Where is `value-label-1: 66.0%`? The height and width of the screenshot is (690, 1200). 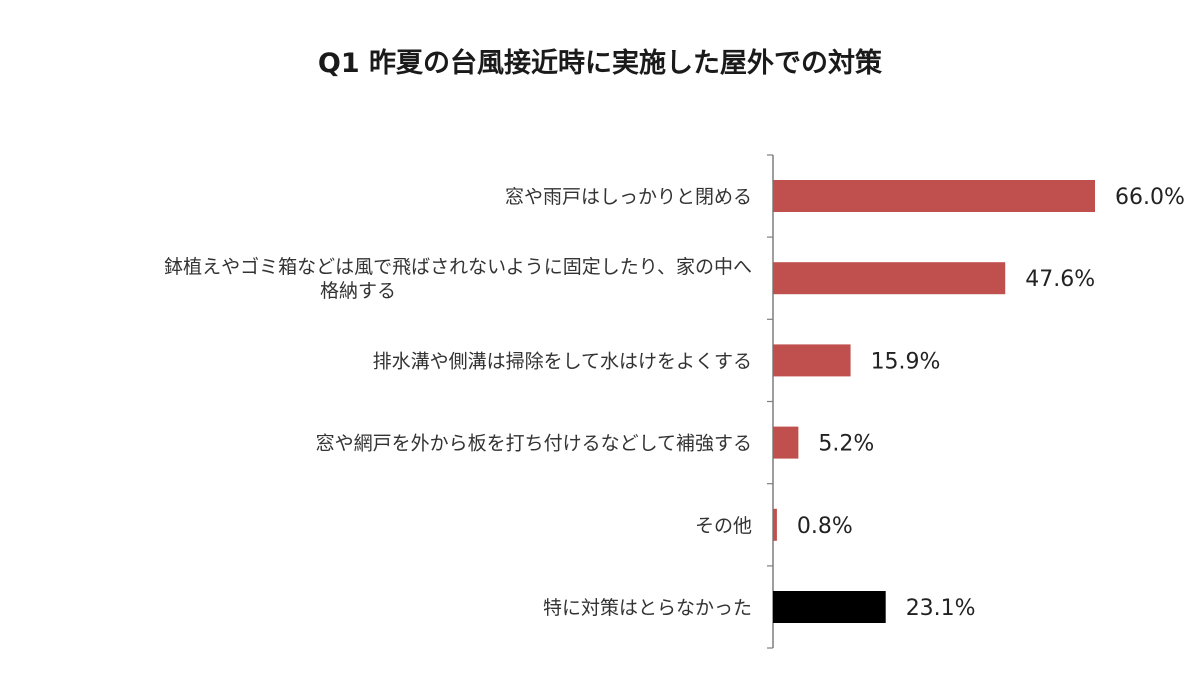 value-label-1: 66.0% is located at coordinates (1150, 197).